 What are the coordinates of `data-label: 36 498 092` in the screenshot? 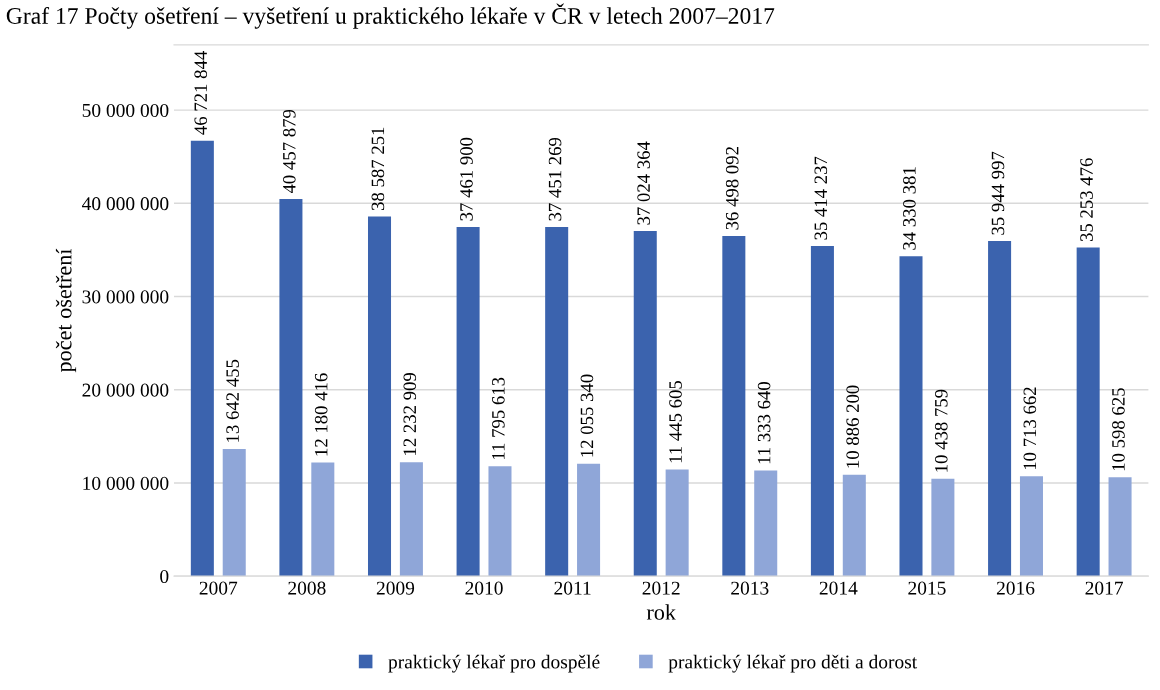 It's located at (732, 188).